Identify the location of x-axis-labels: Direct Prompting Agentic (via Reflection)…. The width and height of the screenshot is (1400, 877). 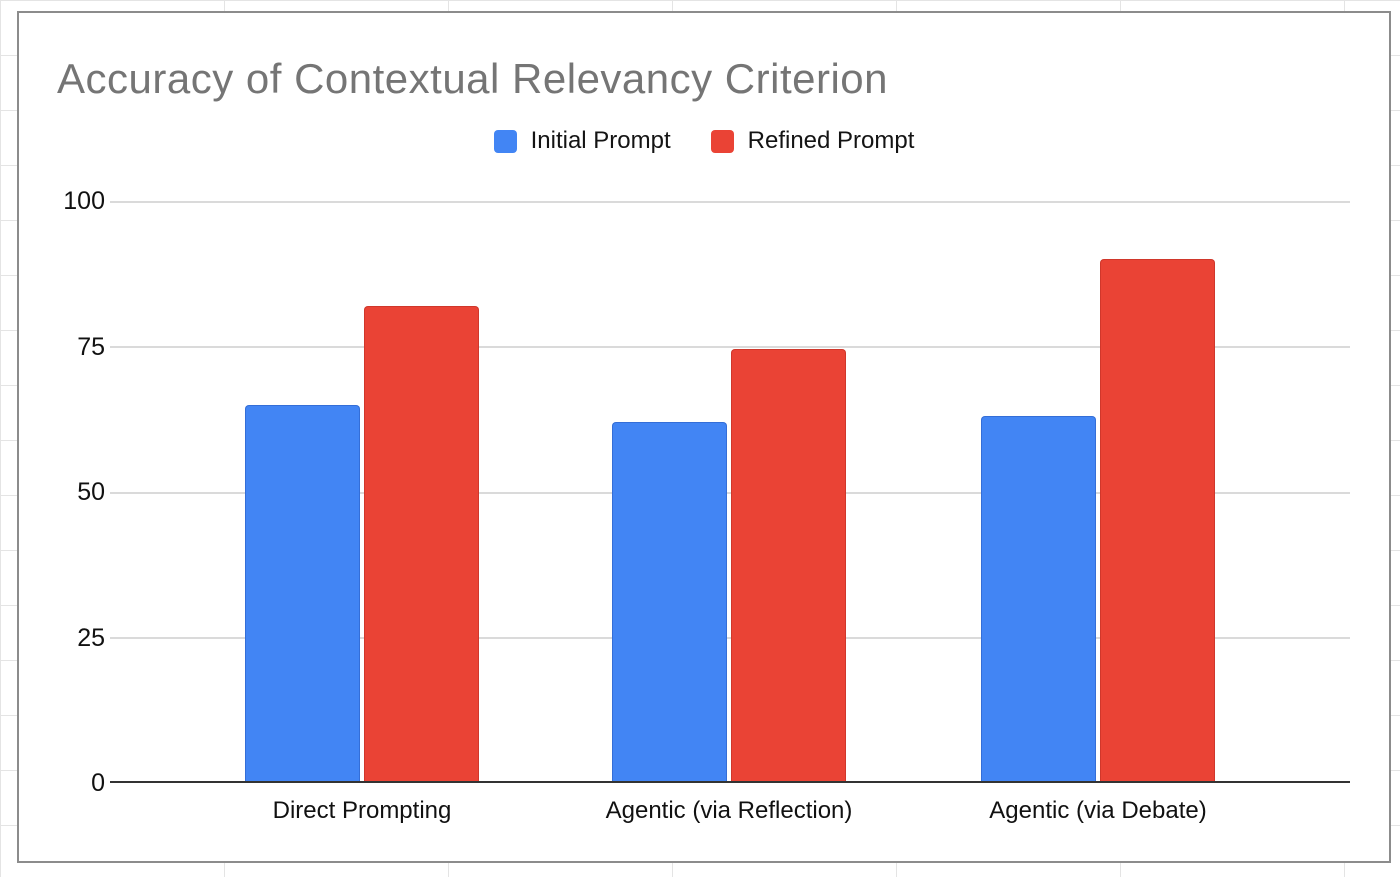
(730, 813).